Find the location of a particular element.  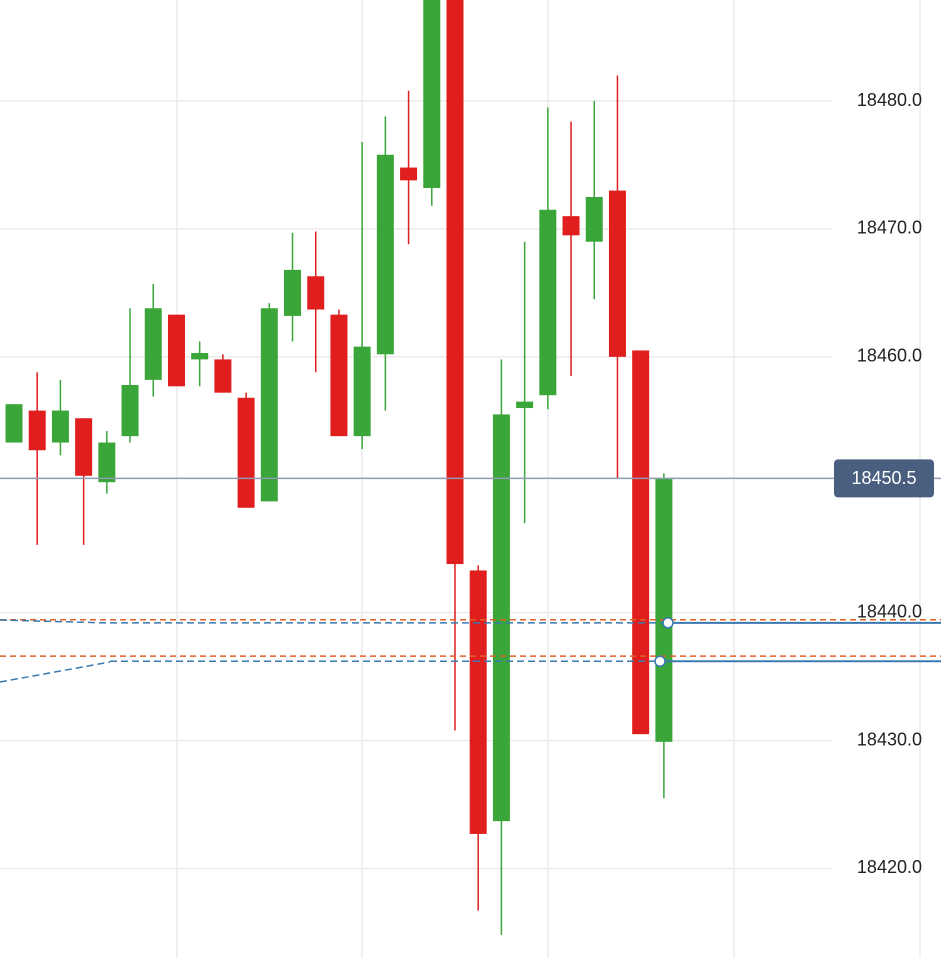

price-label-box is located at coordinates (884, 478).